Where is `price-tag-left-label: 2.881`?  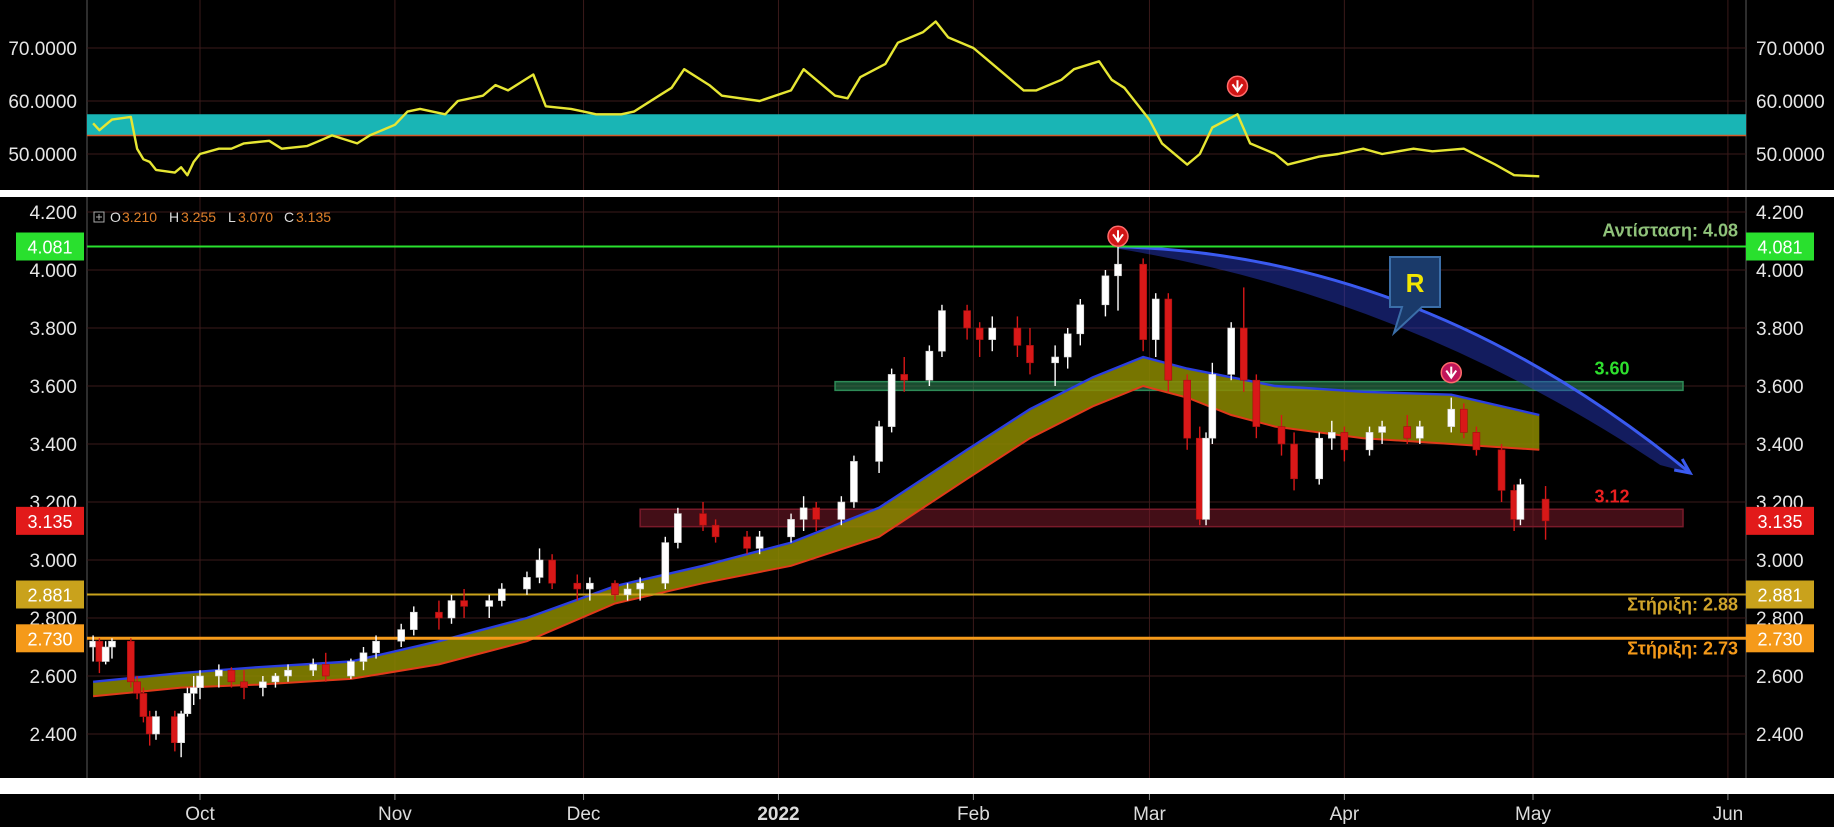
price-tag-left-label: 2.881 is located at coordinates (49, 596).